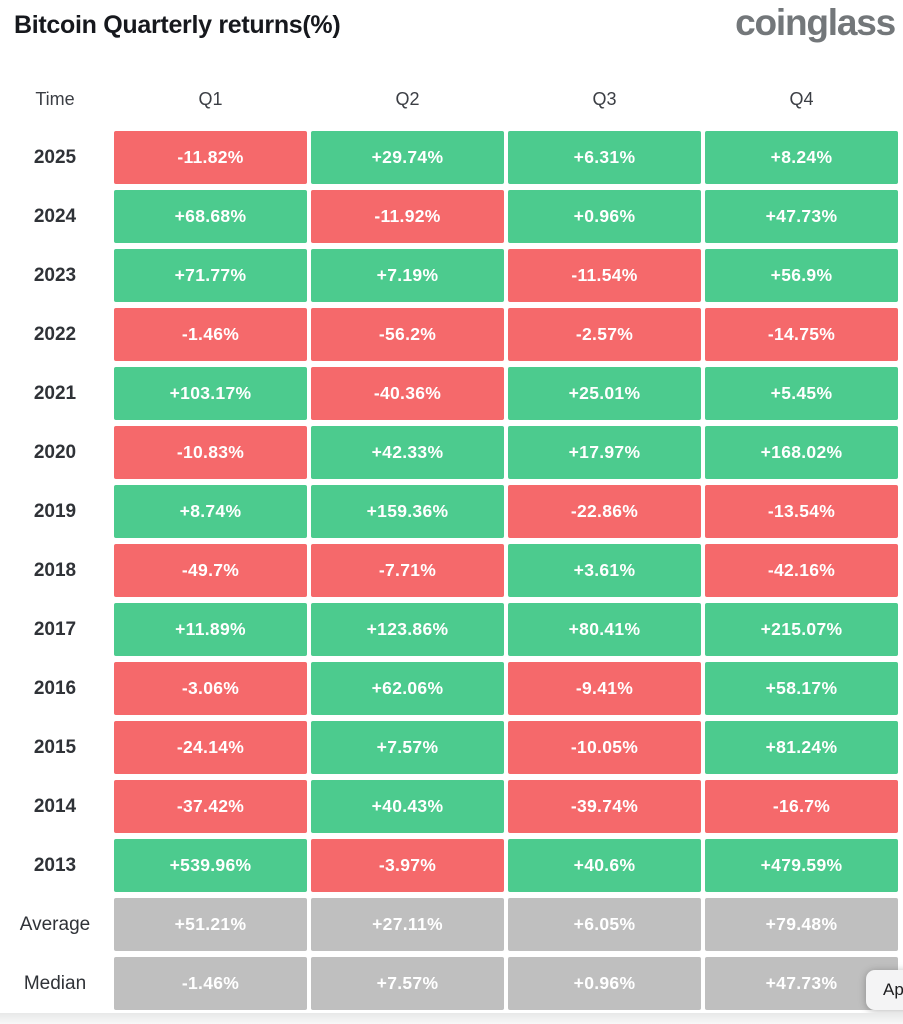  Describe the element at coordinates (55, 511) in the screenshot. I see `row-label-2019: 2019` at that location.